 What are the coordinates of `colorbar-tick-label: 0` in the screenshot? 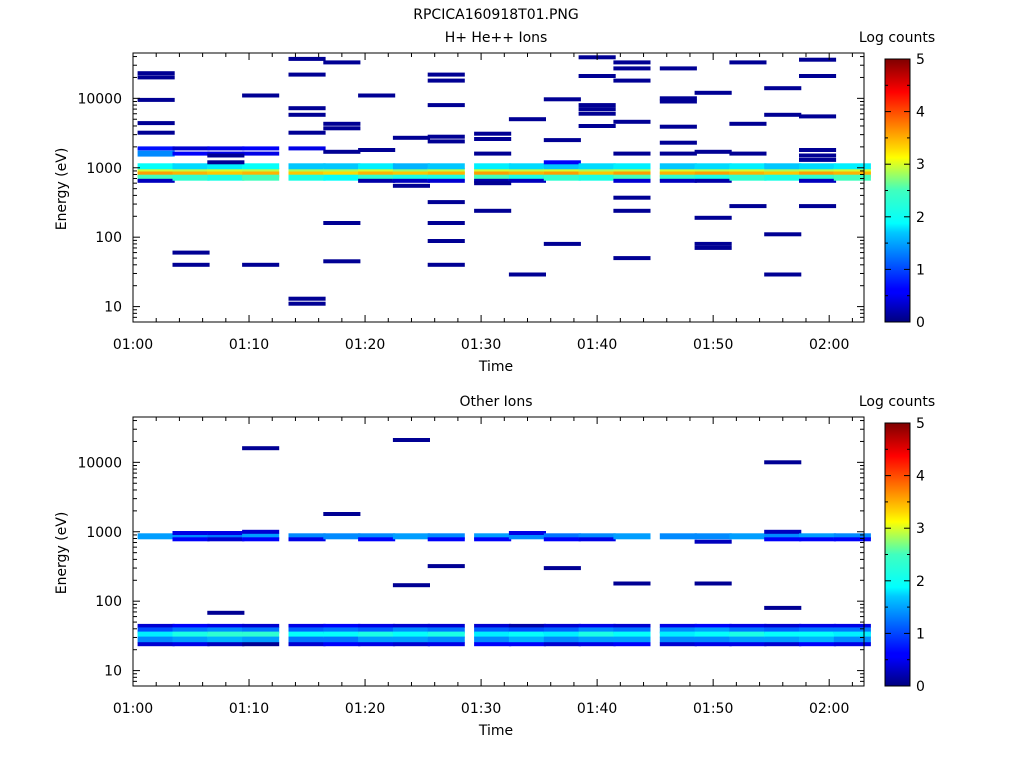 It's located at (920, 687).